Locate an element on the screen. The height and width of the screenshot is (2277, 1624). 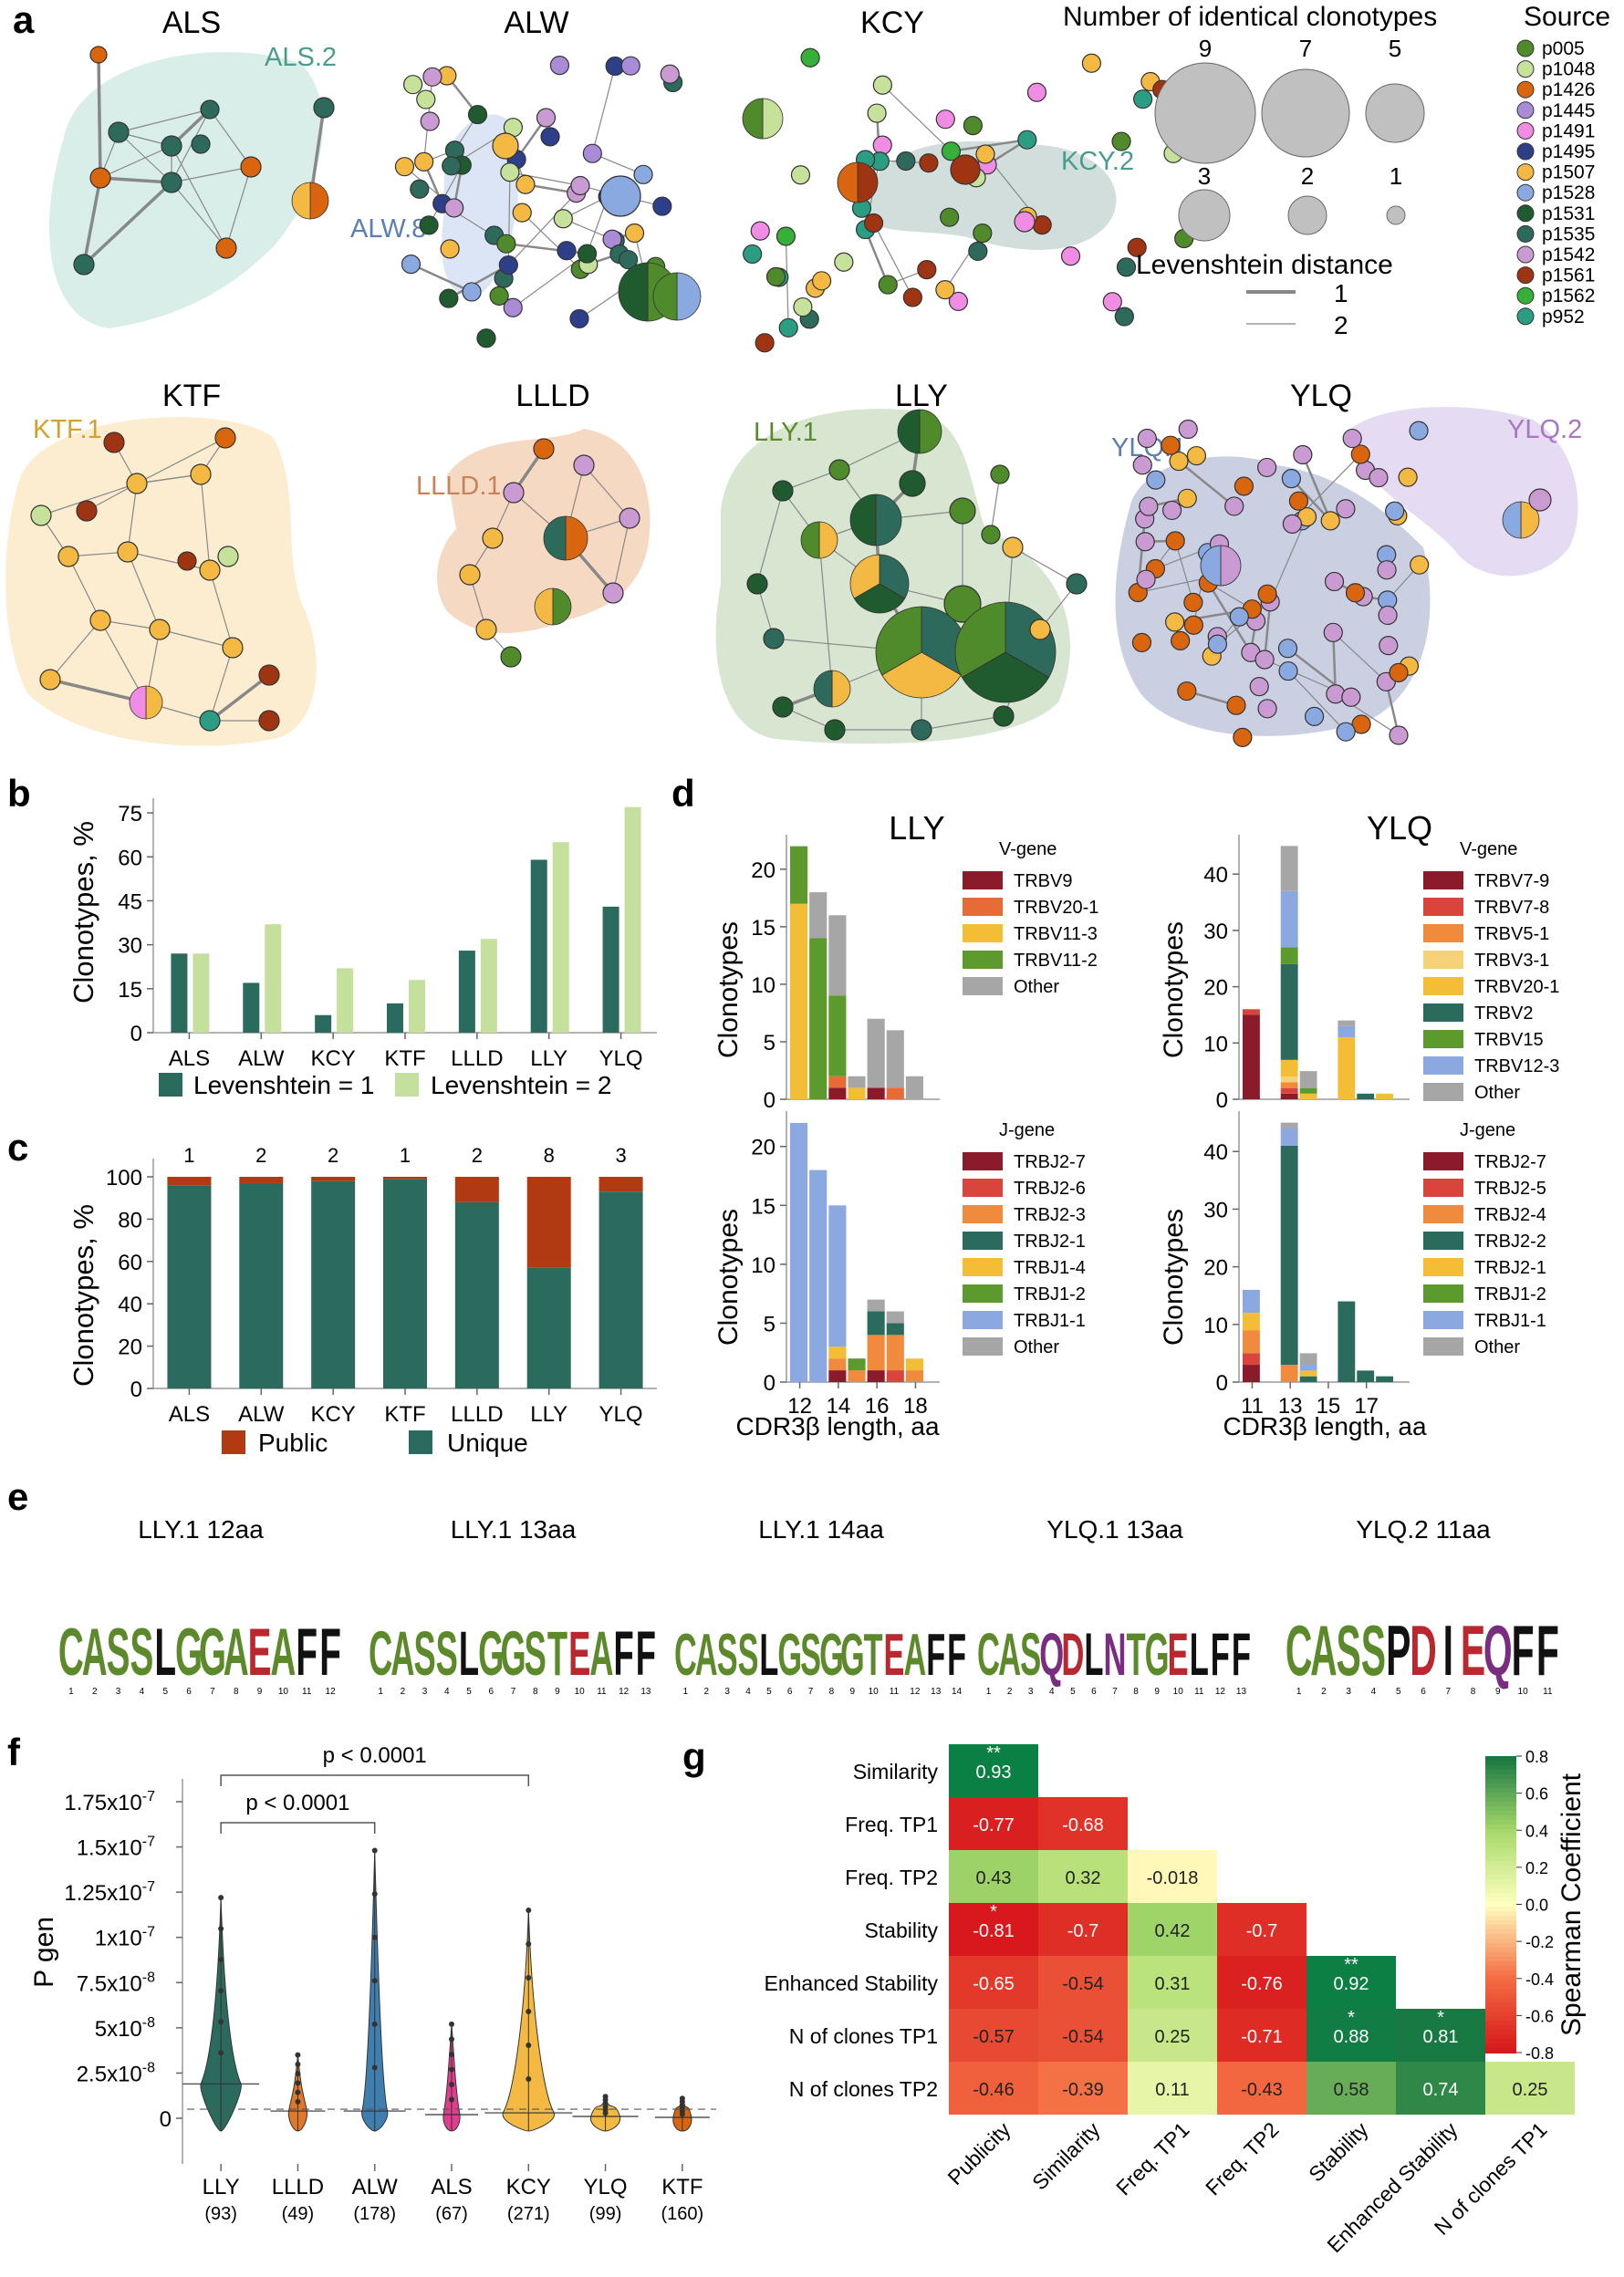
d-x-tick-label-ylq: 11 is located at coordinates (1252, 1406).